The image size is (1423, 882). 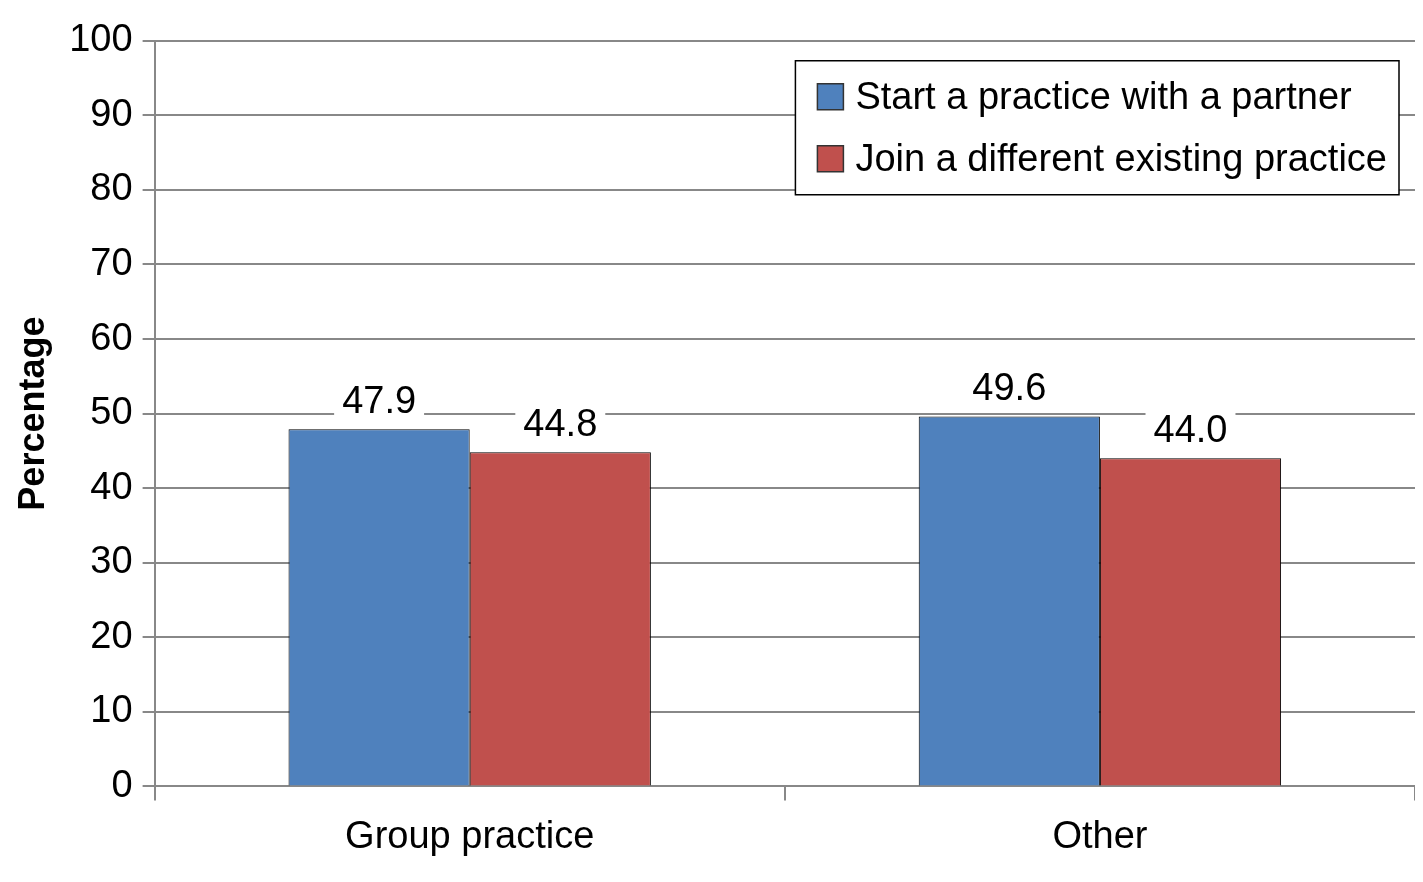 I want to click on y-tick-label: 90, so click(x=111, y=112).